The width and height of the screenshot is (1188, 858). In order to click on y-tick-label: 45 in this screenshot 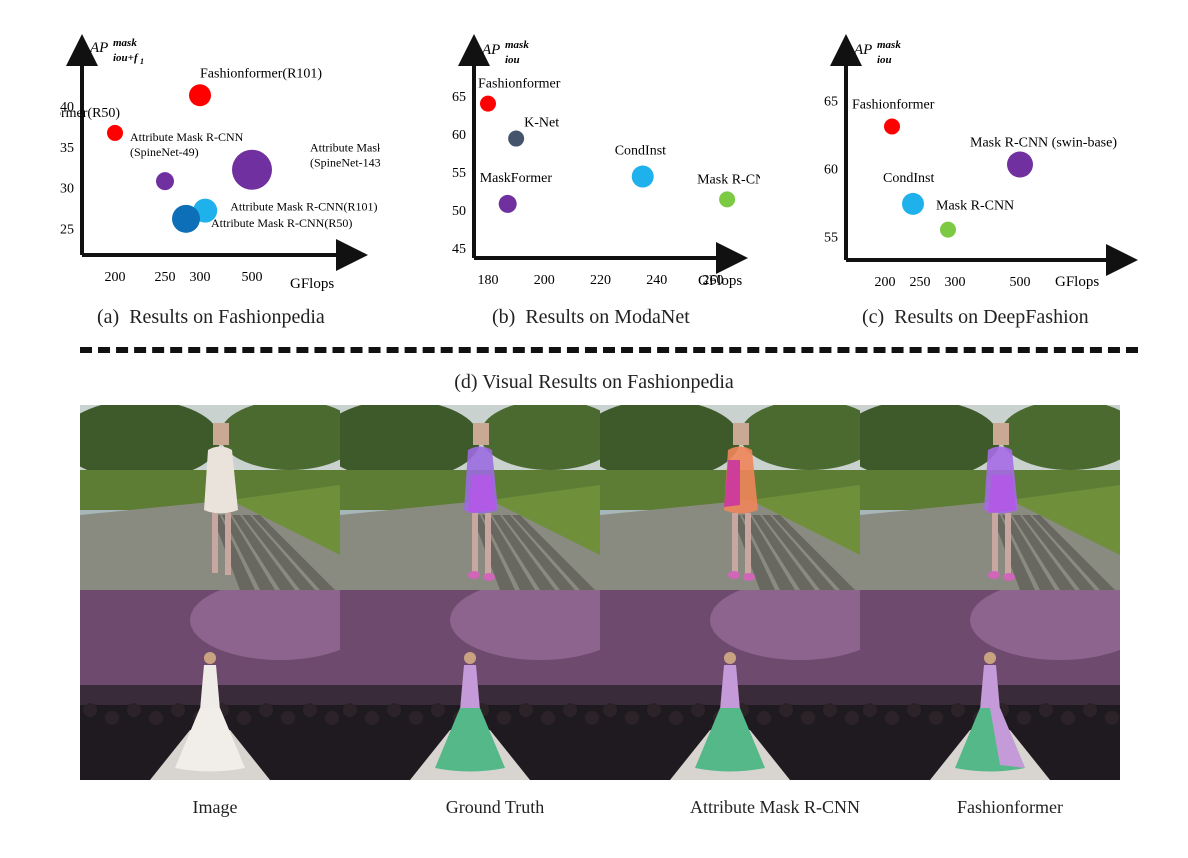, I will do `click(459, 249)`.